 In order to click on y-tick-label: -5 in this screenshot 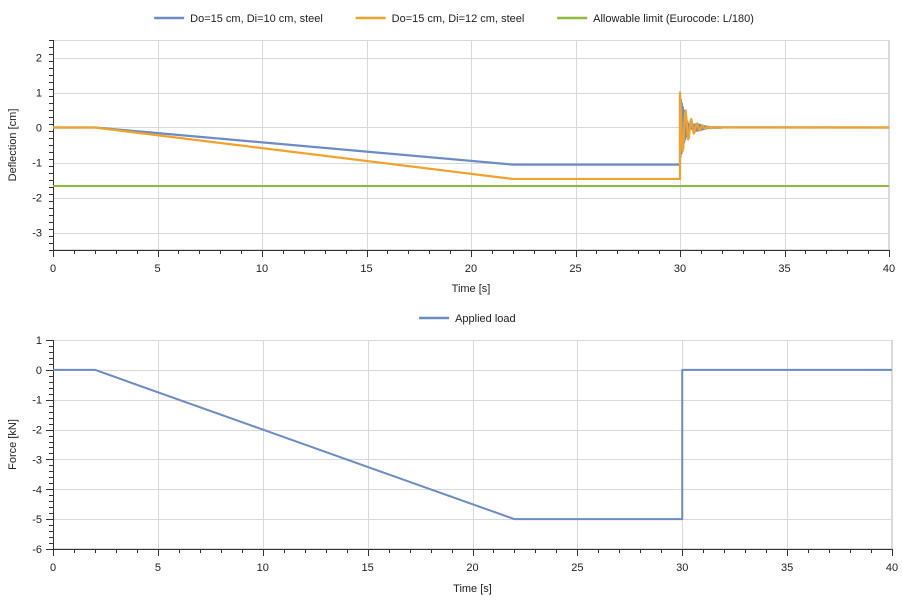, I will do `click(37, 520)`.